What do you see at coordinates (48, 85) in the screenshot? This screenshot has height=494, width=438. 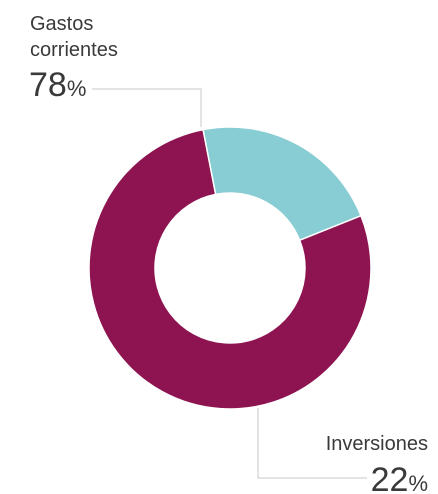 I see `slice-value: 78` at bounding box center [48, 85].